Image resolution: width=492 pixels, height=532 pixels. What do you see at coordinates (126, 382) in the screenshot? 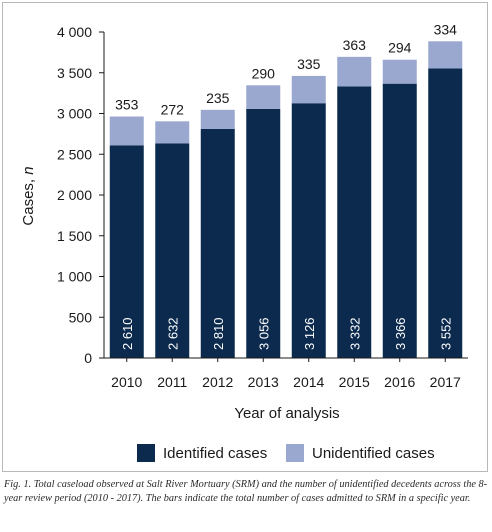
I see `x-tick-label: 2010` at bounding box center [126, 382].